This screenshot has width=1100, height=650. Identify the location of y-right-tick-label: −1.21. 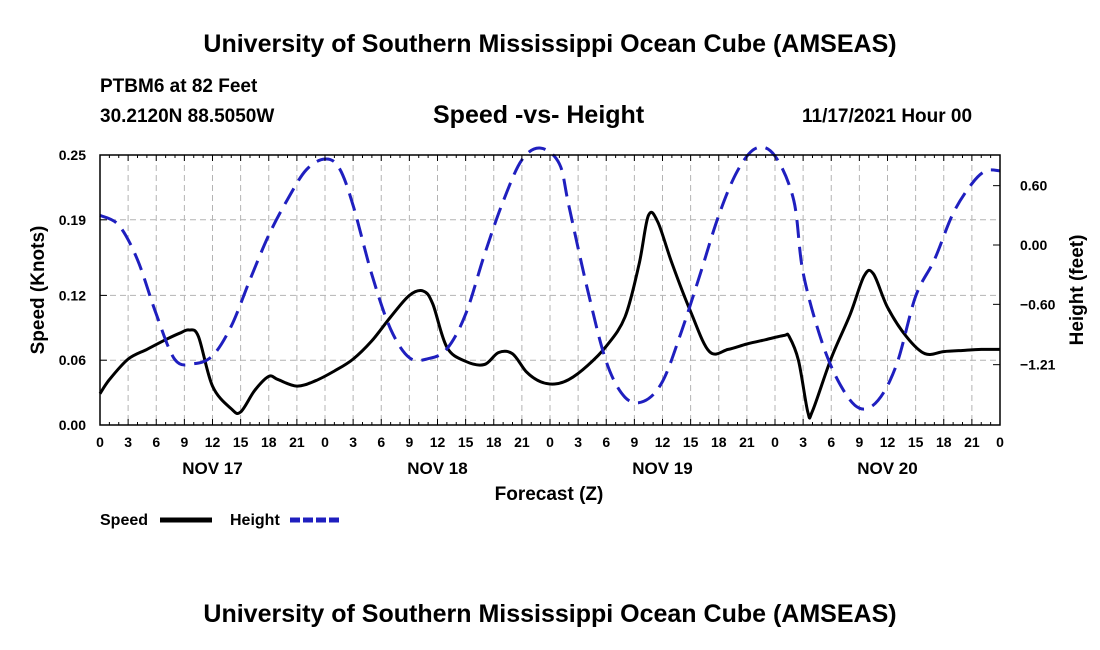
(1038, 365).